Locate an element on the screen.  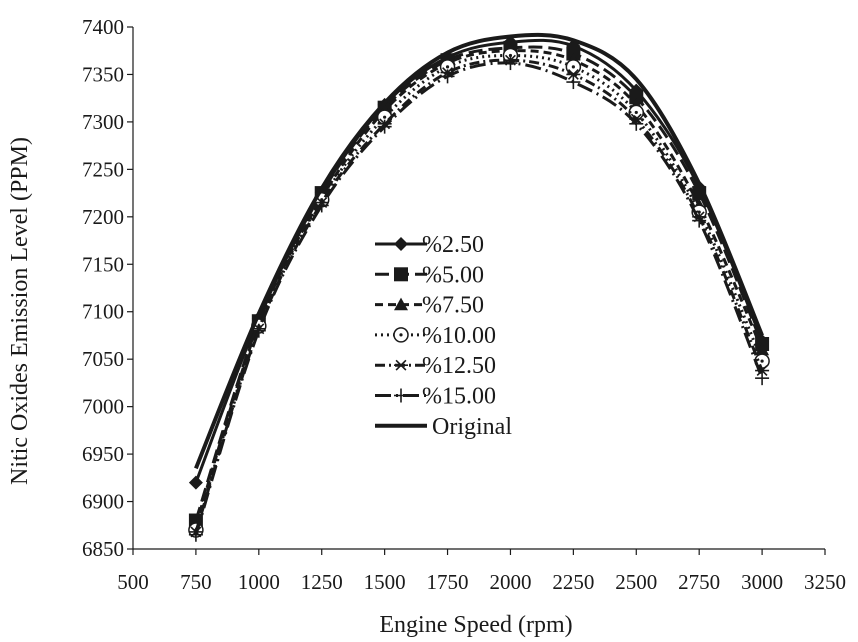
y-tick-label: 7350 is located at coordinates (103, 74).